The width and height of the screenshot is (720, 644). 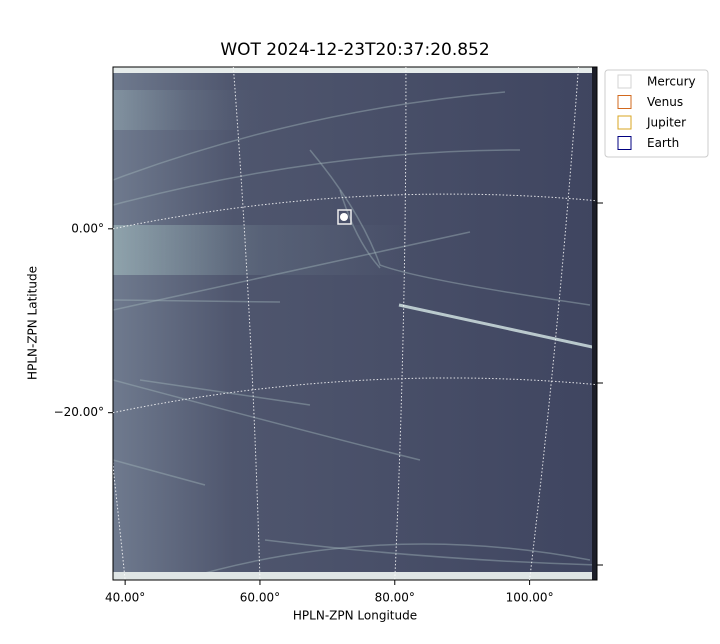 I want to click on y-axis-label: HPLN-ZPN Latitude, so click(x=33, y=323).